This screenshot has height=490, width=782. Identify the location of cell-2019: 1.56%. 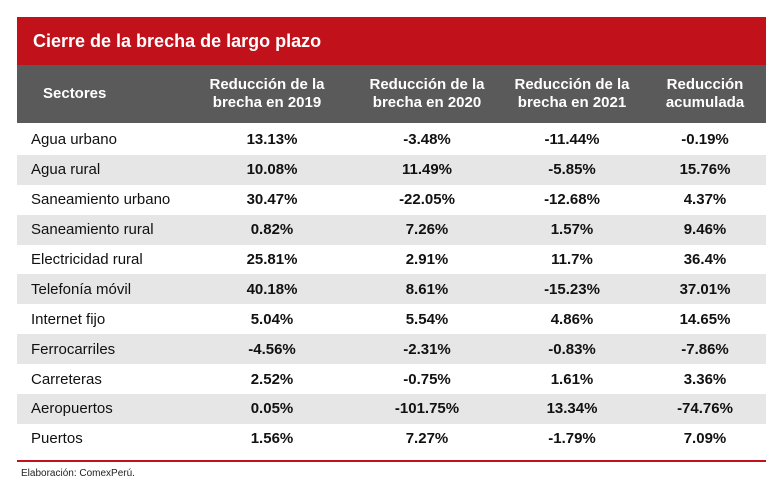
(272, 439).